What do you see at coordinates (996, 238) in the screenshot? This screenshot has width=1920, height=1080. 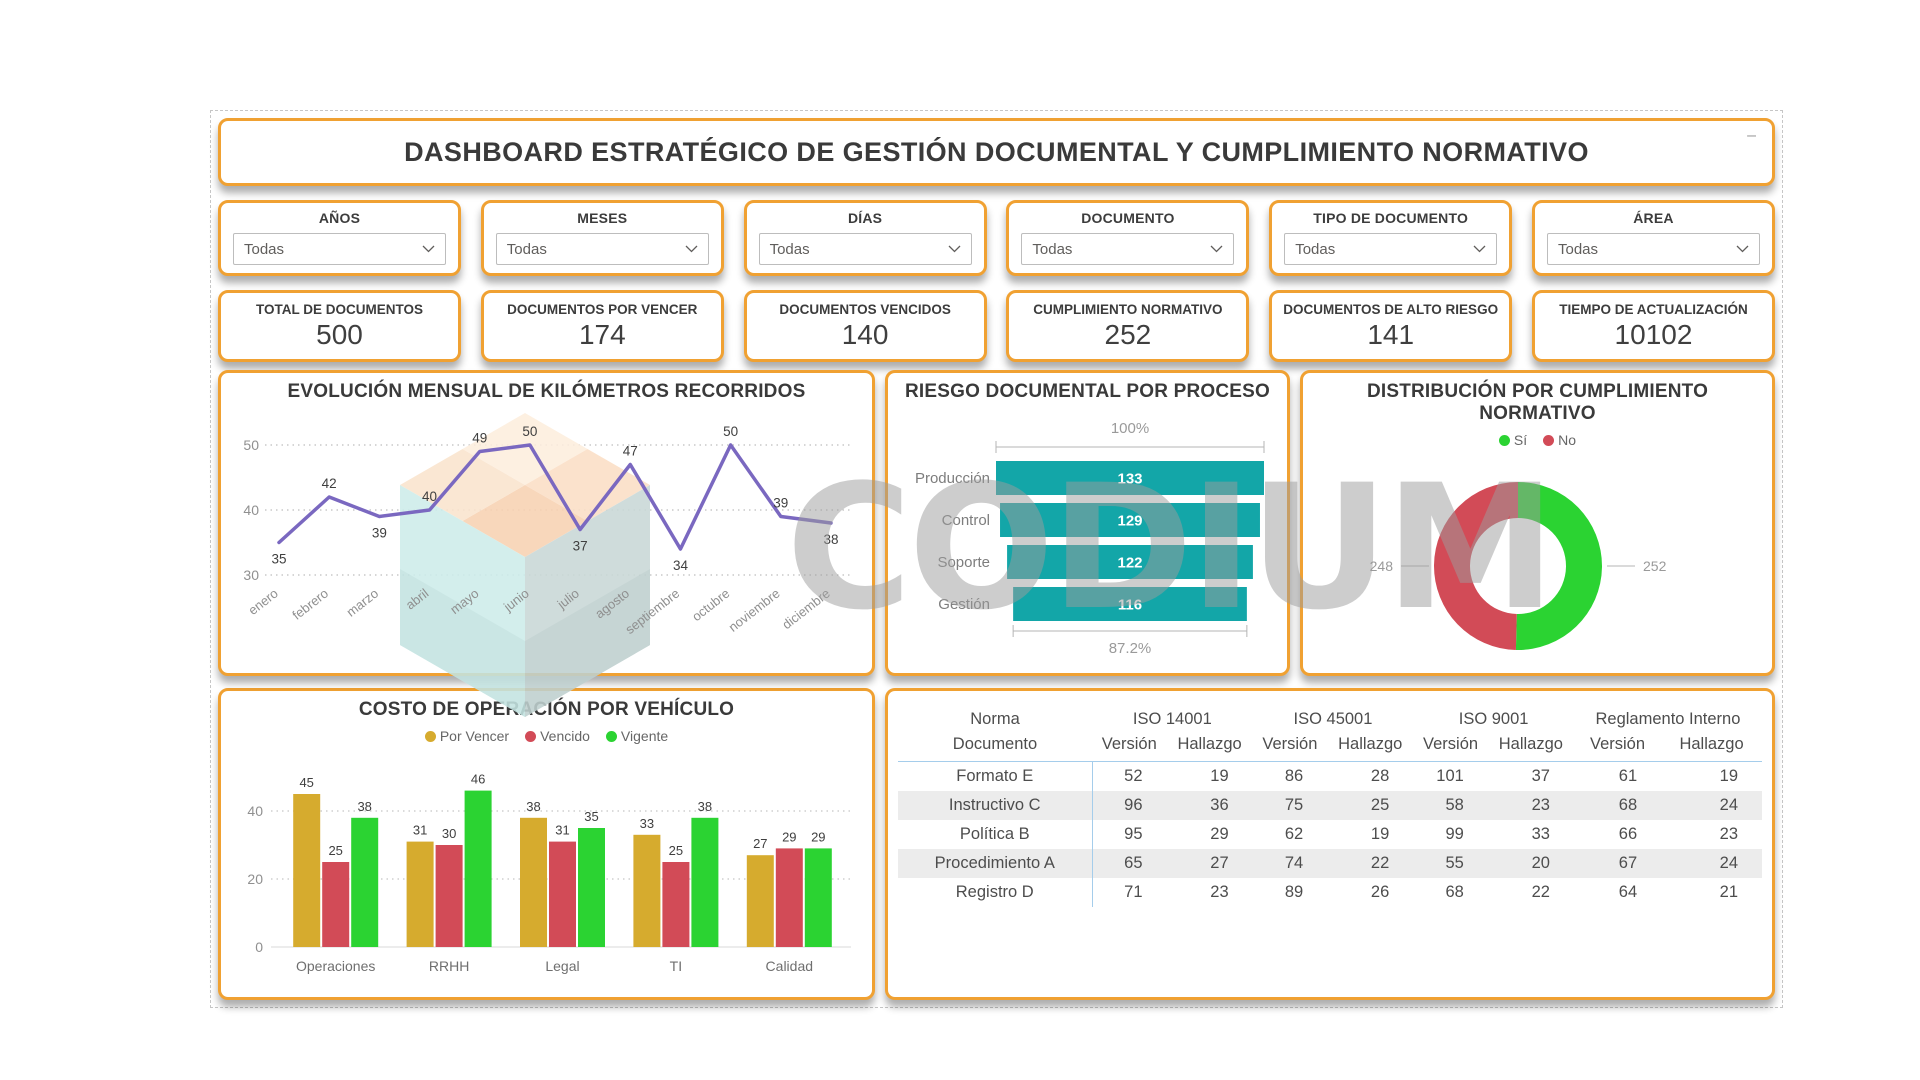 I see `filter-row: AÑOS Todas MESES Todas DÍAS Todas` at bounding box center [996, 238].